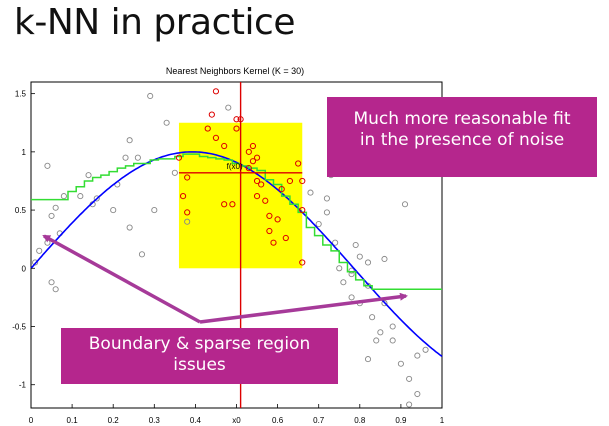 The height and width of the screenshot is (426, 609). Describe the element at coordinates (442, 420) in the screenshot. I see `x-tick-label: 1` at that location.